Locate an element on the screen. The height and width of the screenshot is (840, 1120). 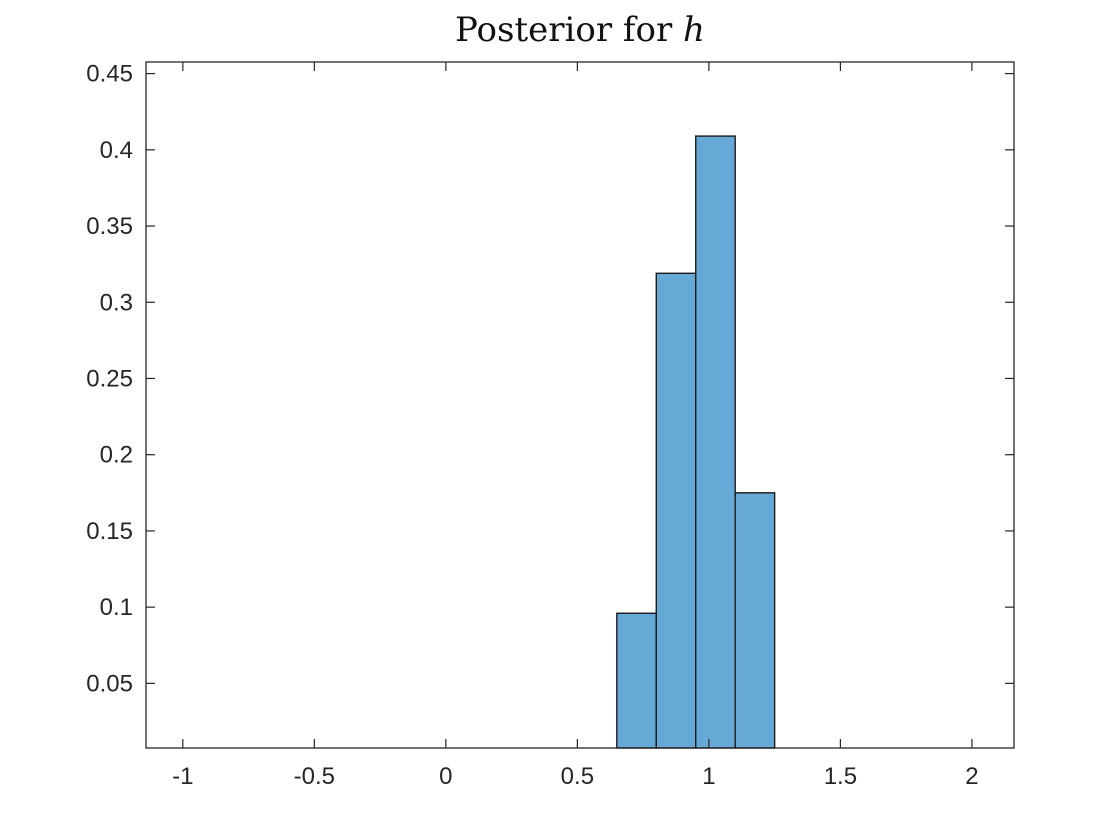
y-tick-label: 0.05 is located at coordinates (109, 683).